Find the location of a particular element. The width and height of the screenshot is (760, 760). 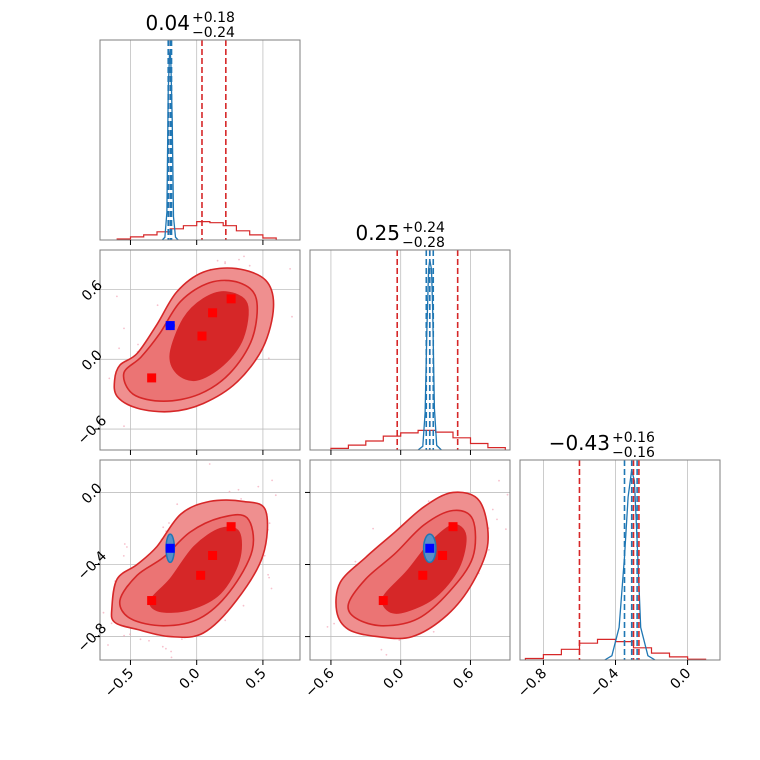

hist-1-title-plus: +0.18 is located at coordinates (213, 18).